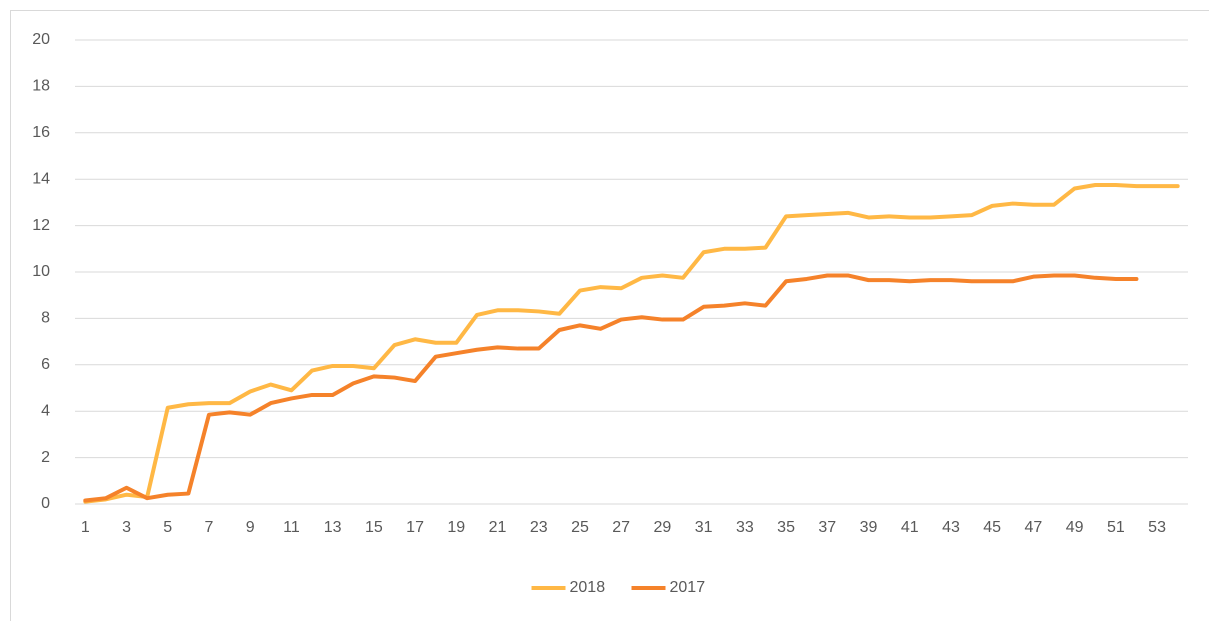 Image resolution: width=1209 pixels, height=621 pixels. Describe the element at coordinates (126, 527) in the screenshot. I see `x-tick-label: 3` at that location.